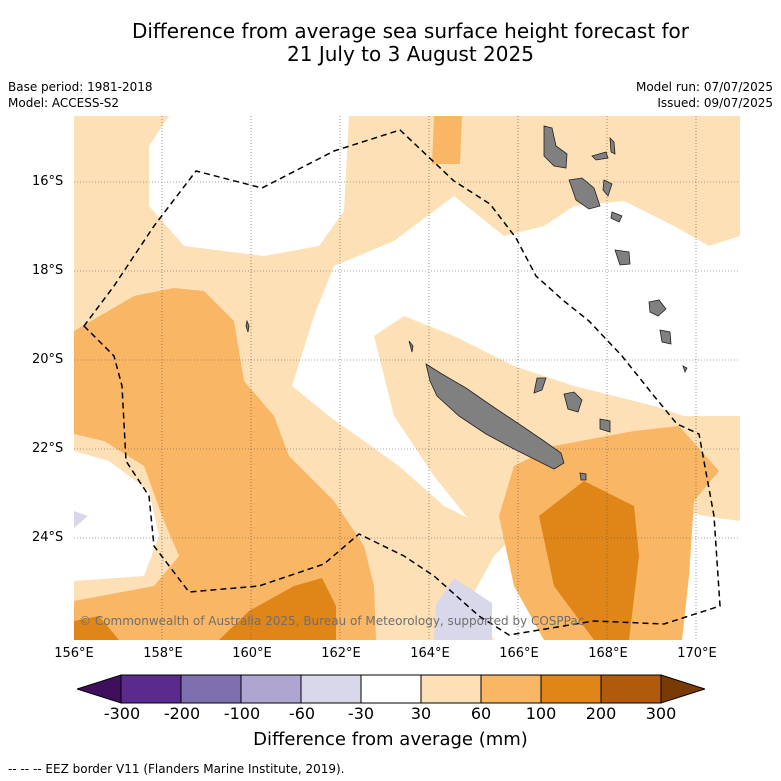  I want to click on lon-label-158e: 158°E, so click(163, 653).